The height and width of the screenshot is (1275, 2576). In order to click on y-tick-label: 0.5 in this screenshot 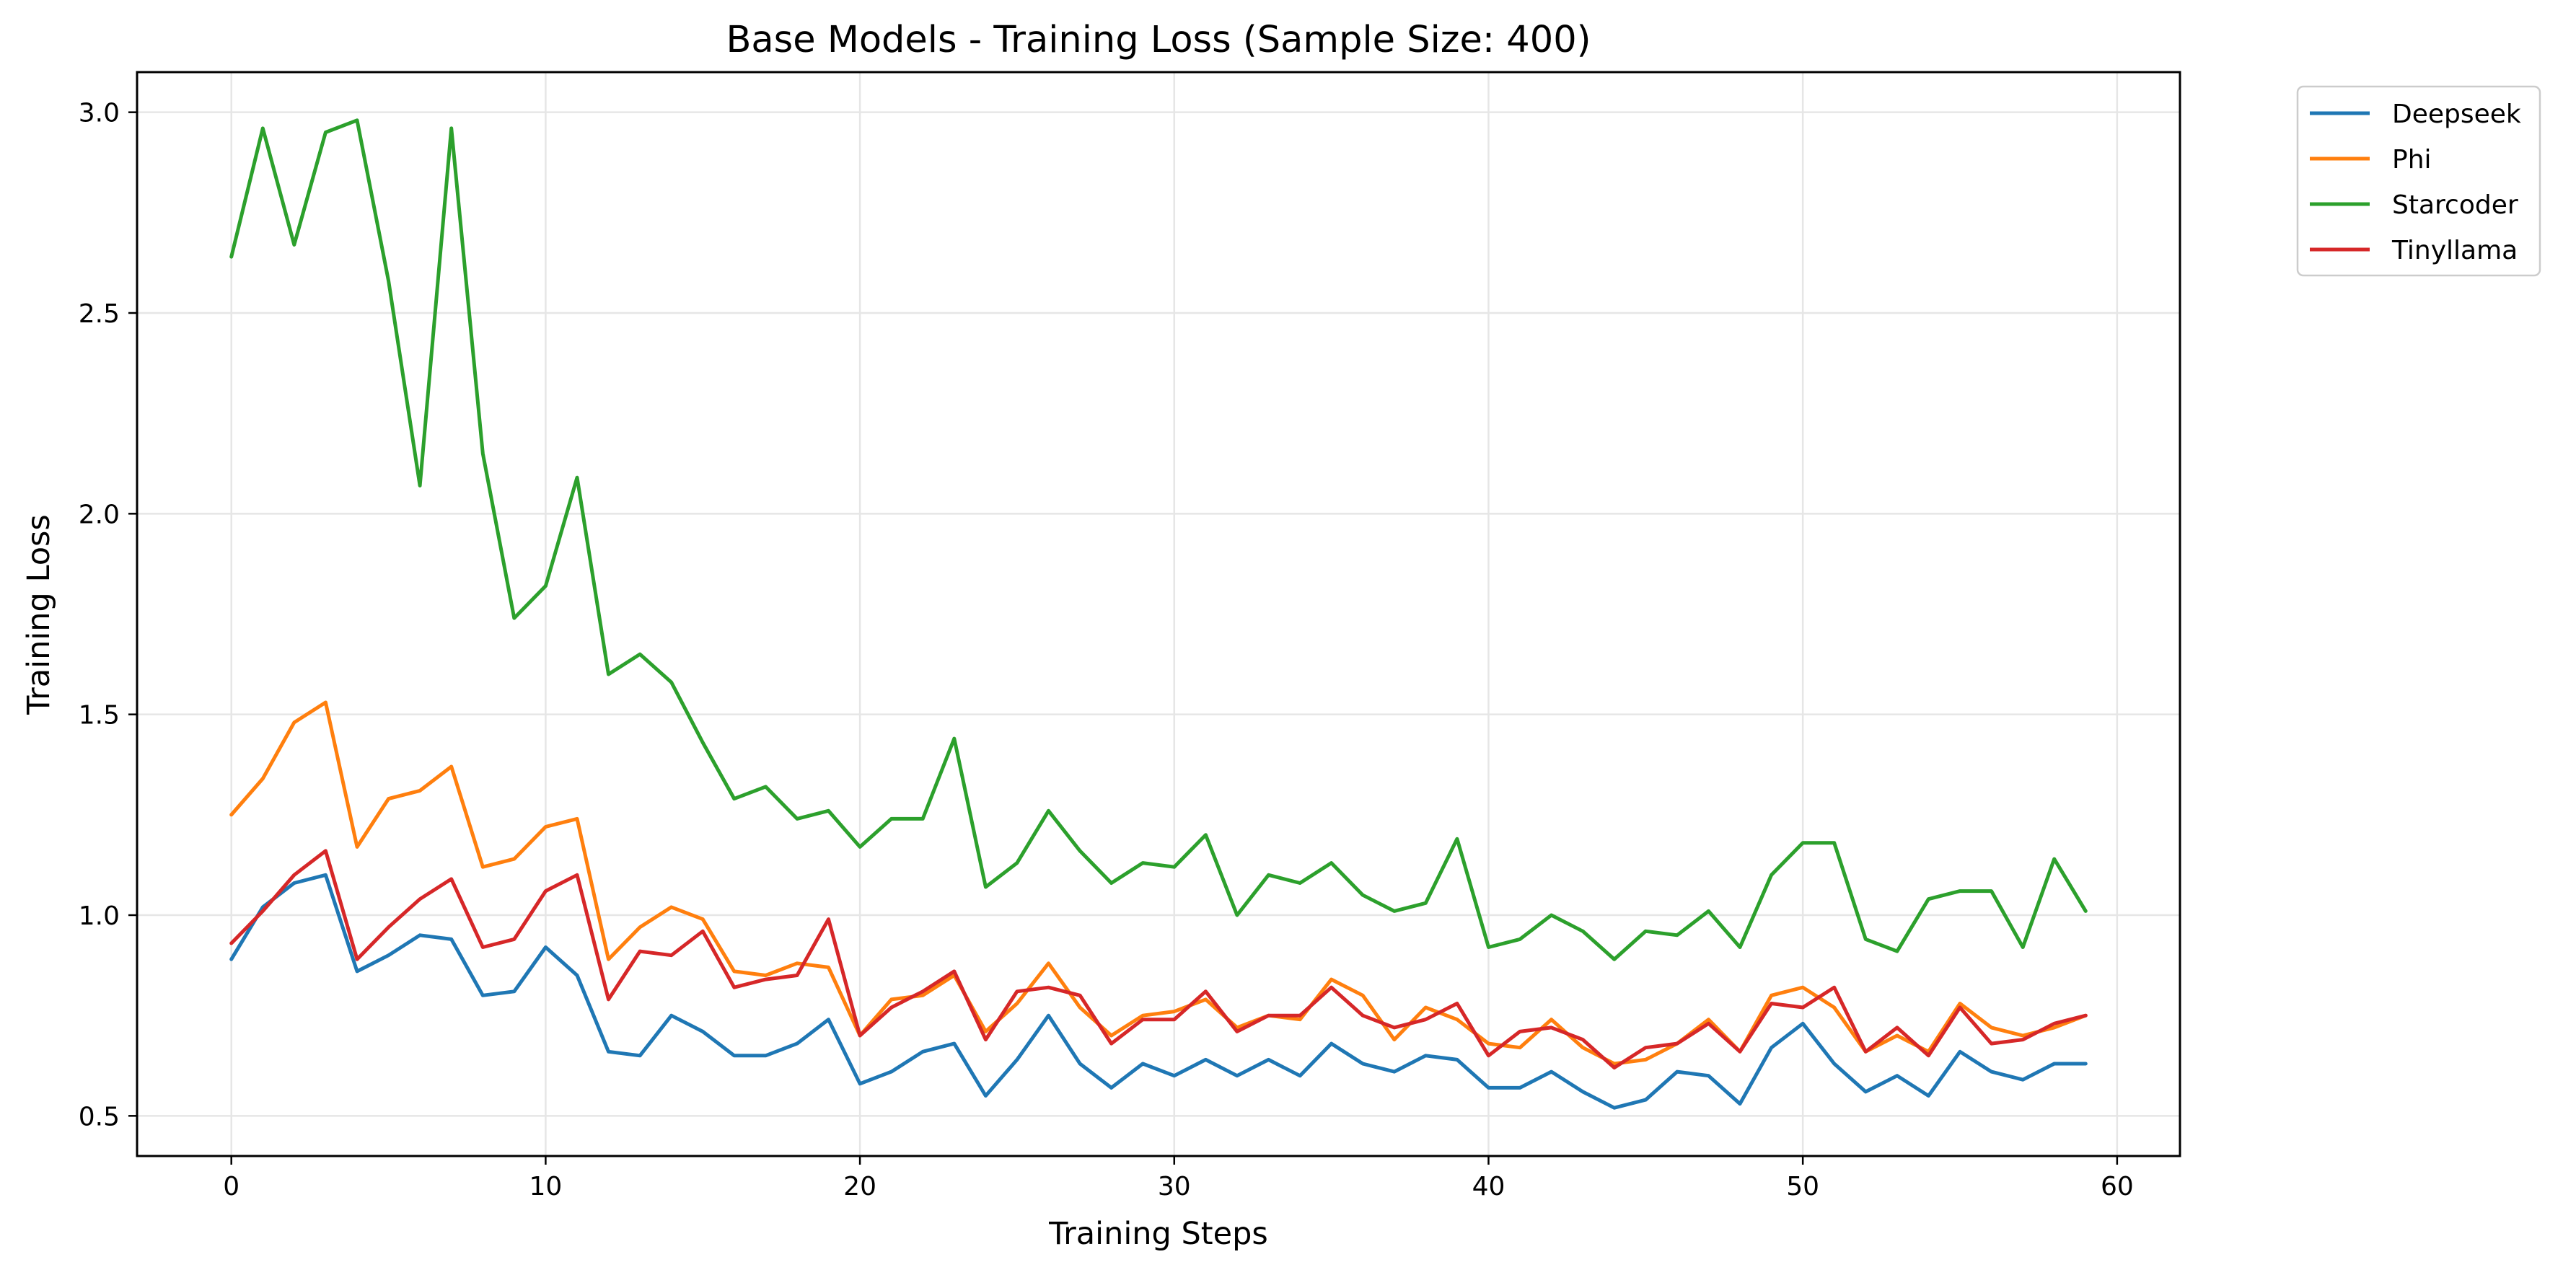, I will do `click(99, 1116)`.